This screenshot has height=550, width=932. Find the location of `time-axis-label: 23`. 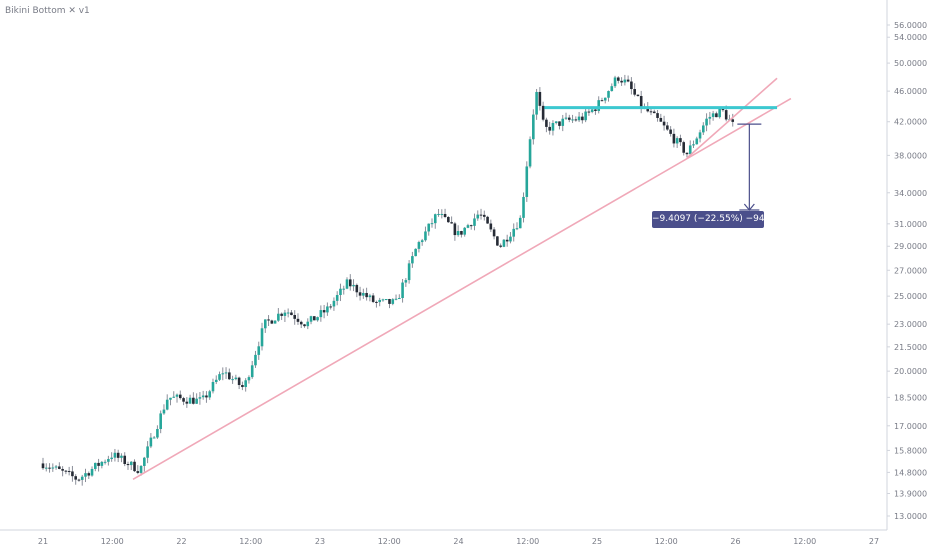

time-axis-label: 23 is located at coordinates (320, 541).